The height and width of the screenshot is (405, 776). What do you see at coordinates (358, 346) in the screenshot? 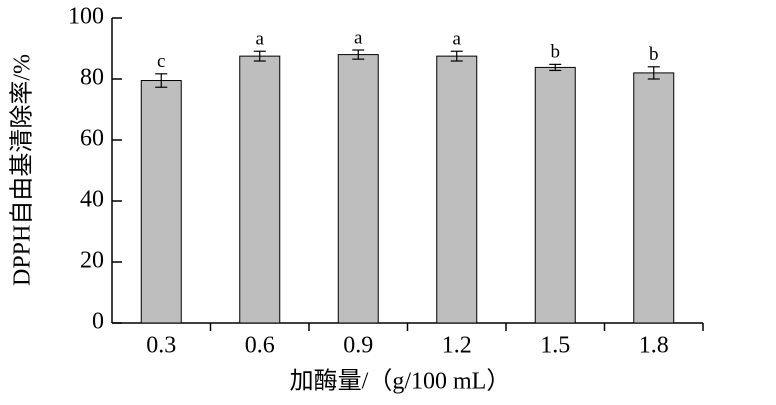
I see `x-tick-label: 0.9` at bounding box center [358, 346].